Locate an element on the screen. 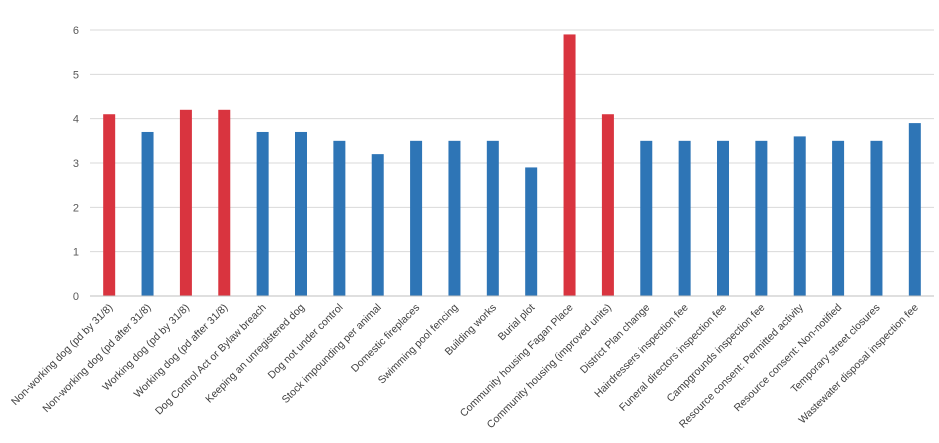 The width and height of the screenshot is (939, 443). y-tick-label: 5 is located at coordinates (76, 75).